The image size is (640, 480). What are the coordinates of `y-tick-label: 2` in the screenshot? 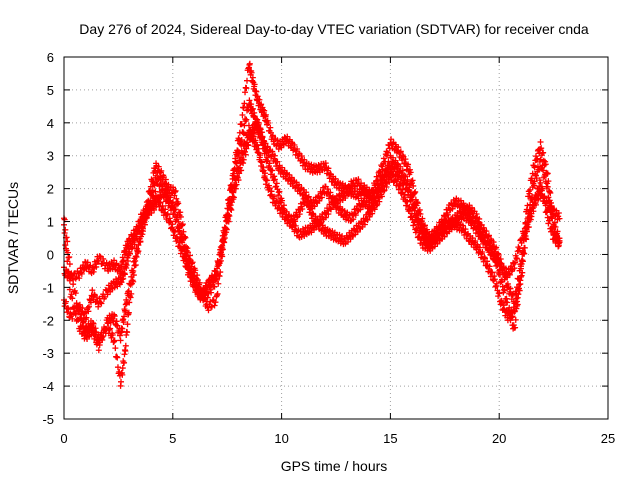 It's located at (50, 189).